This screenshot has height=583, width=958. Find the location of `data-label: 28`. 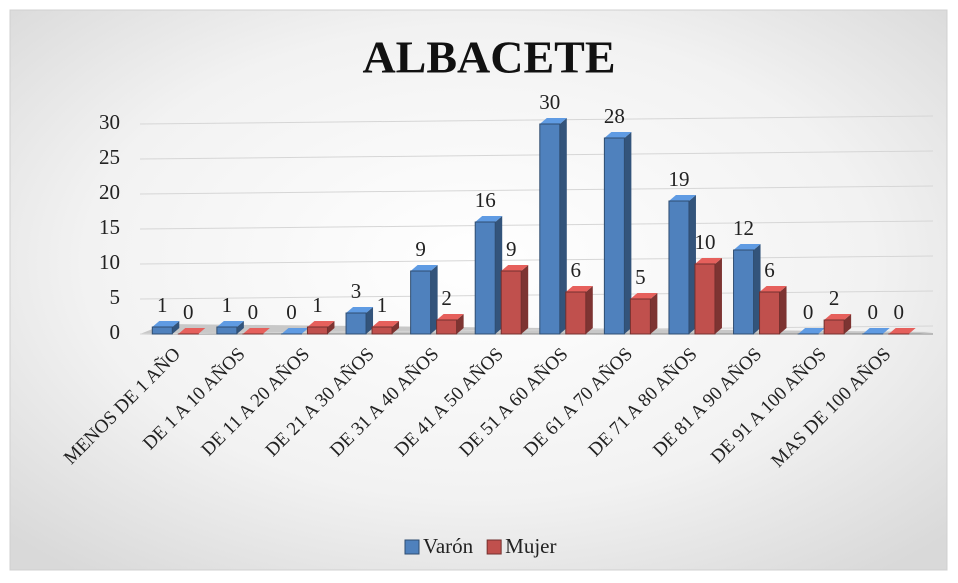

data-label: 28 is located at coordinates (614, 116).